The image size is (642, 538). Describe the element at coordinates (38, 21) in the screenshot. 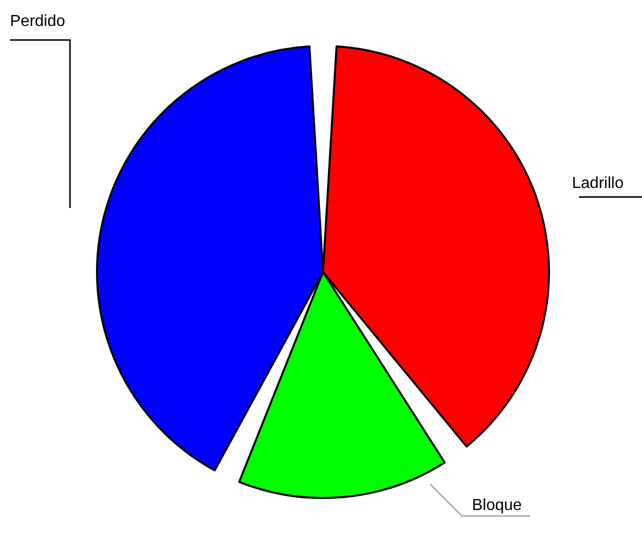

I see `slice-label: Perdido` at that location.